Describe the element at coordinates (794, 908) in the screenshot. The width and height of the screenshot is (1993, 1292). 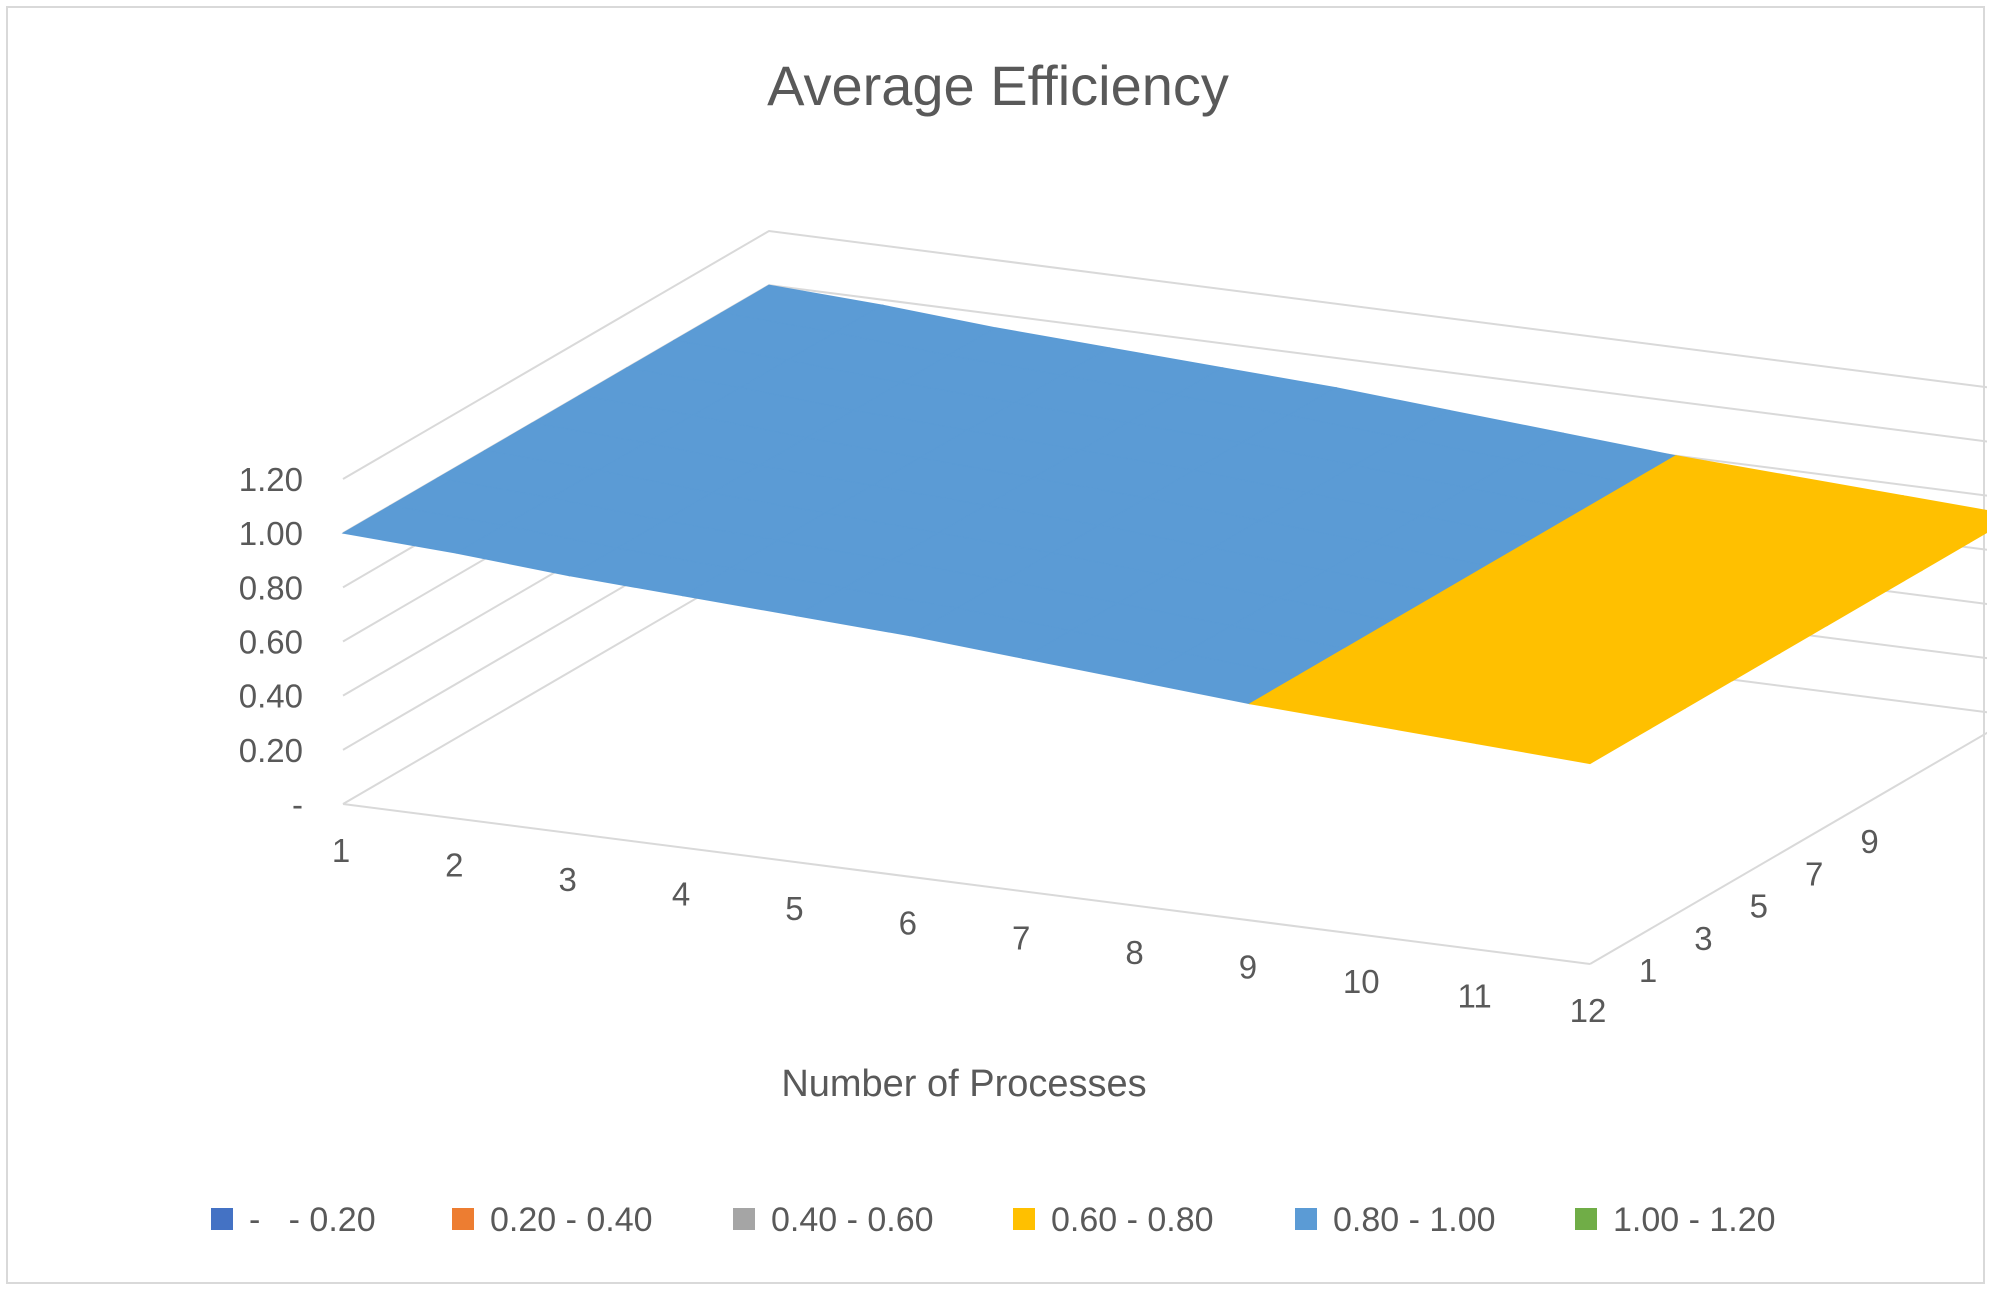
I see `x-tick-label: 5` at that location.